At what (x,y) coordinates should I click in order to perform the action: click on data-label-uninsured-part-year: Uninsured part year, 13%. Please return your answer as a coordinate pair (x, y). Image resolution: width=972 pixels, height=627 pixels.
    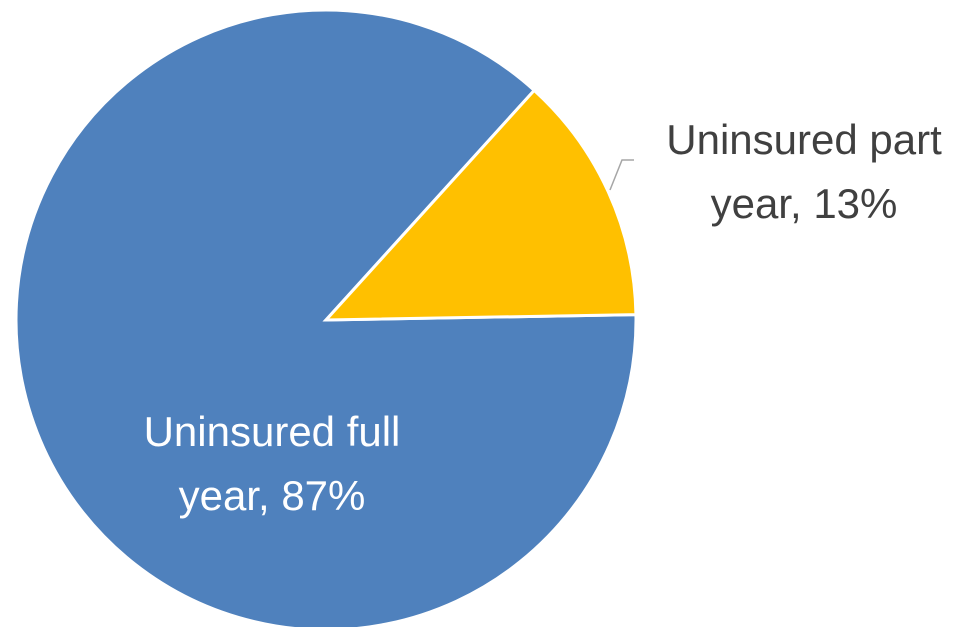
    Looking at the image, I should click on (804, 171).